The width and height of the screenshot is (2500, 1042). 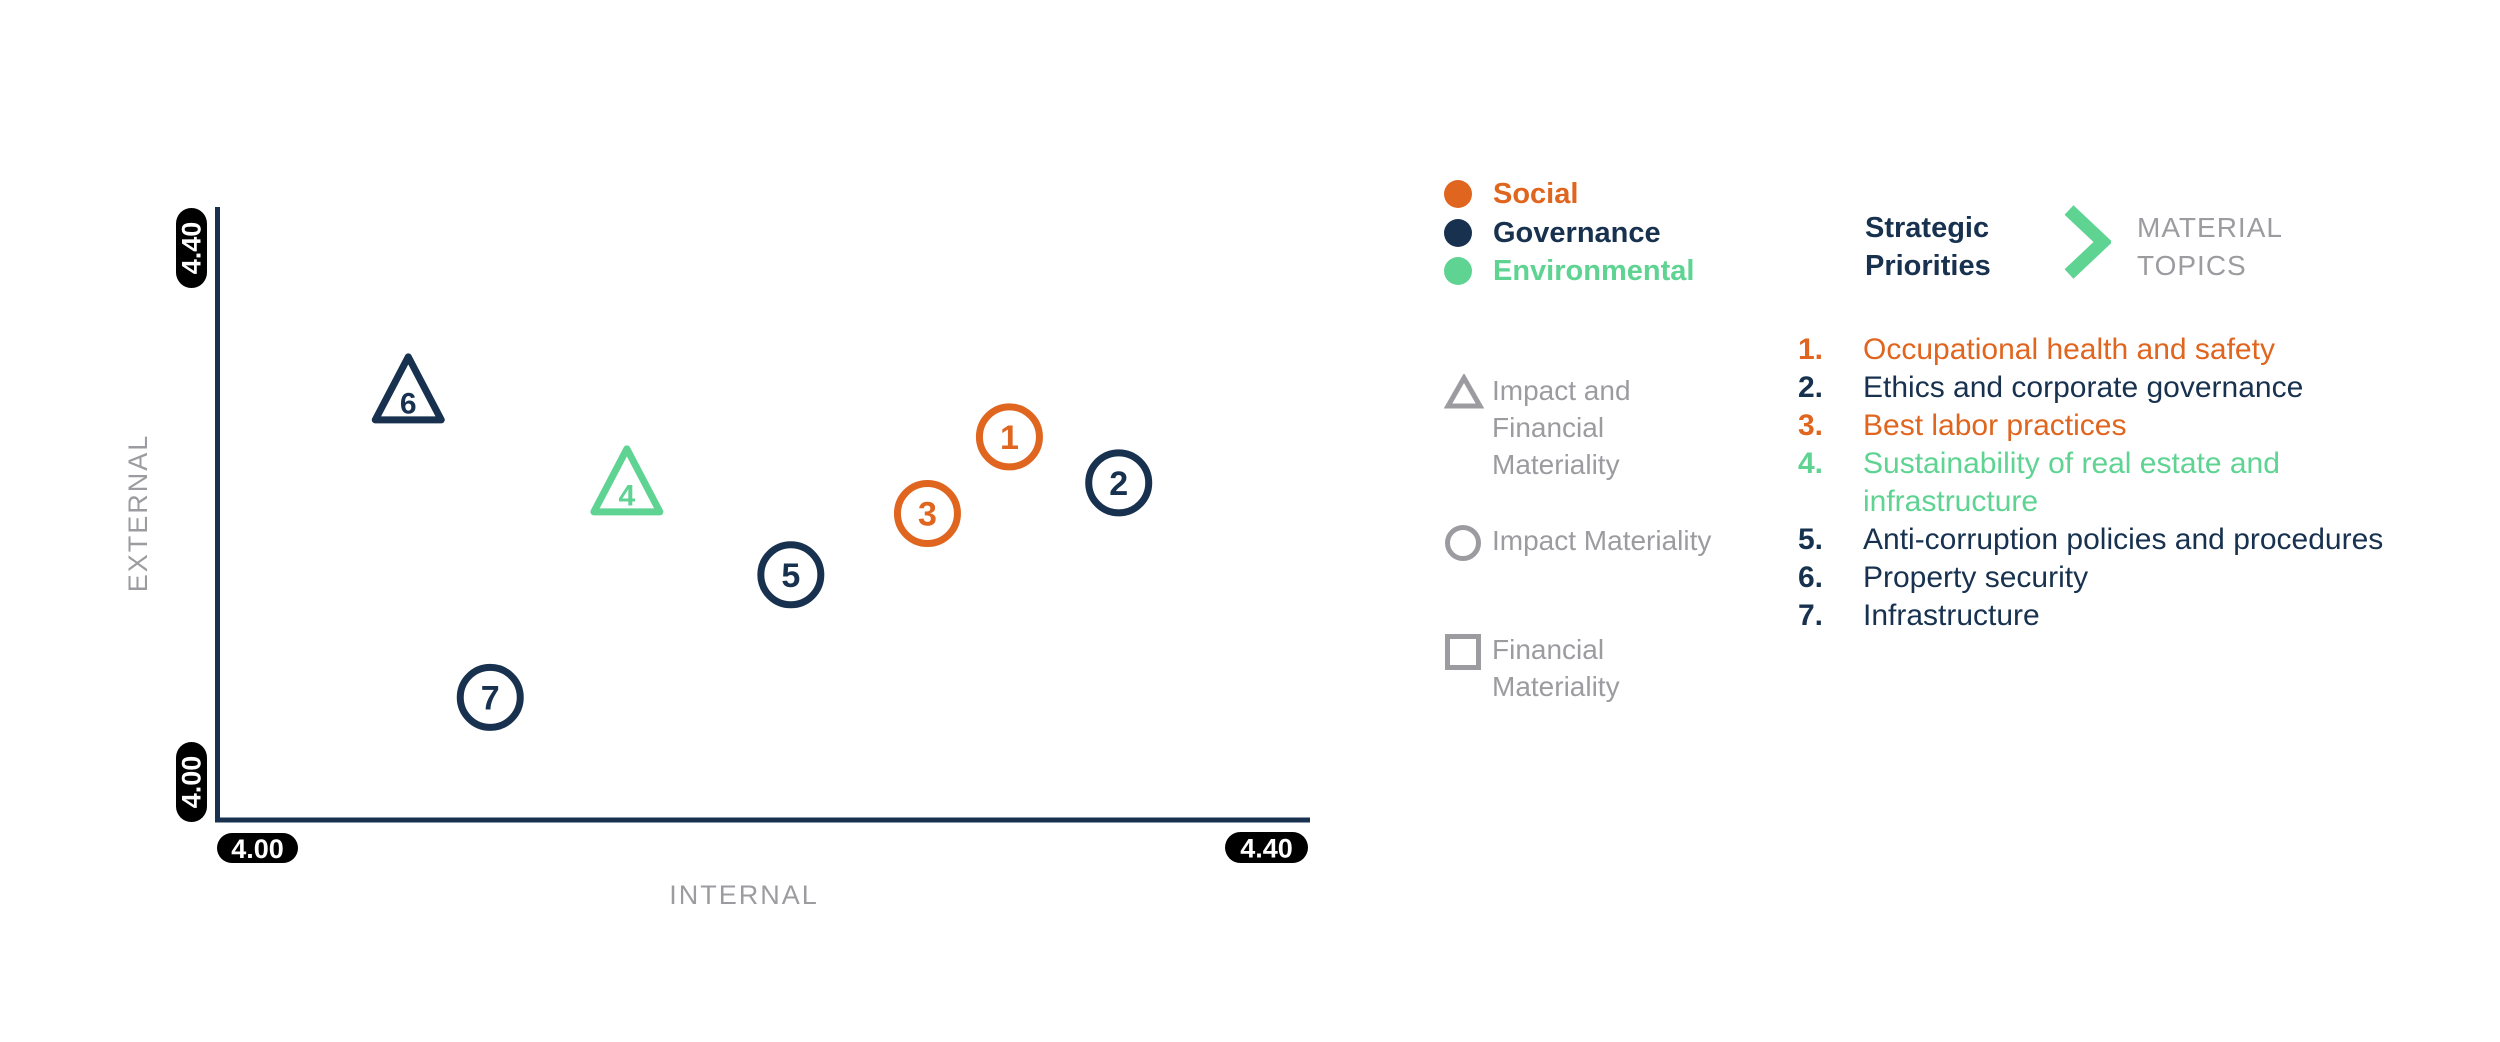 I want to click on legend-item-environmental: Environmental, so click(x=1569, y=271).